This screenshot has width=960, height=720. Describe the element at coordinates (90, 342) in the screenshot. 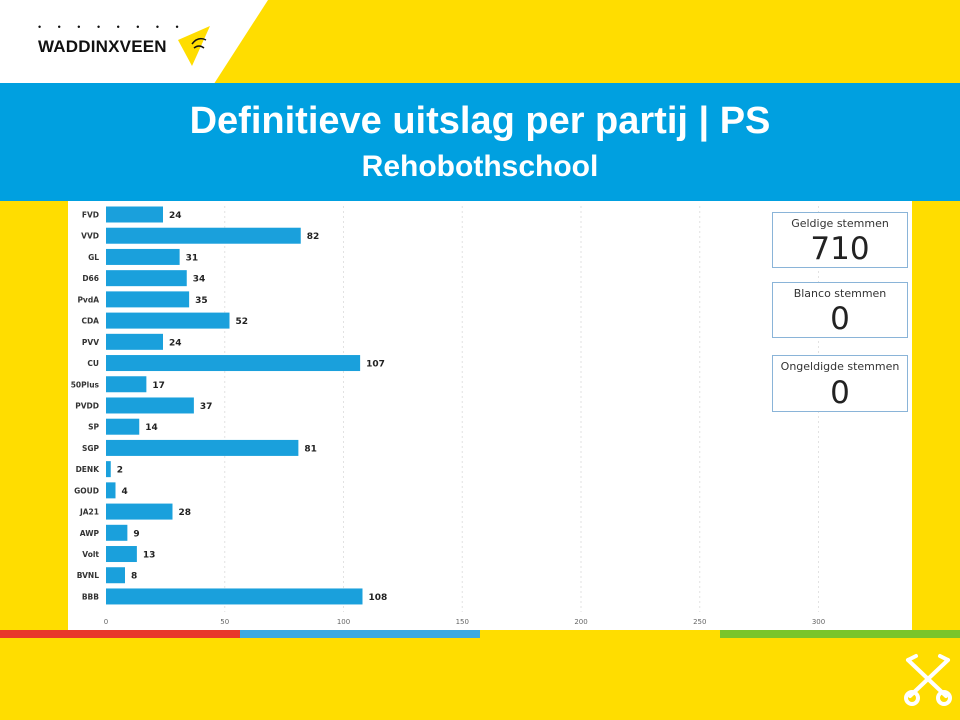

I see `category-label: PVV` at that location.